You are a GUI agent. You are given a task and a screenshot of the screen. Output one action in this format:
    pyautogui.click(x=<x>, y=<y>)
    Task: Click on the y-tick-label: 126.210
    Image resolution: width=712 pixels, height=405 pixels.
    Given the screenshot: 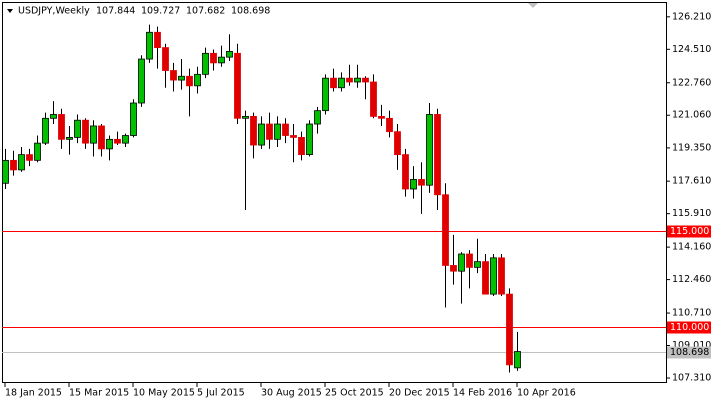 What is the action you would take?
    pyautogui.click(x=691, y=16)
    